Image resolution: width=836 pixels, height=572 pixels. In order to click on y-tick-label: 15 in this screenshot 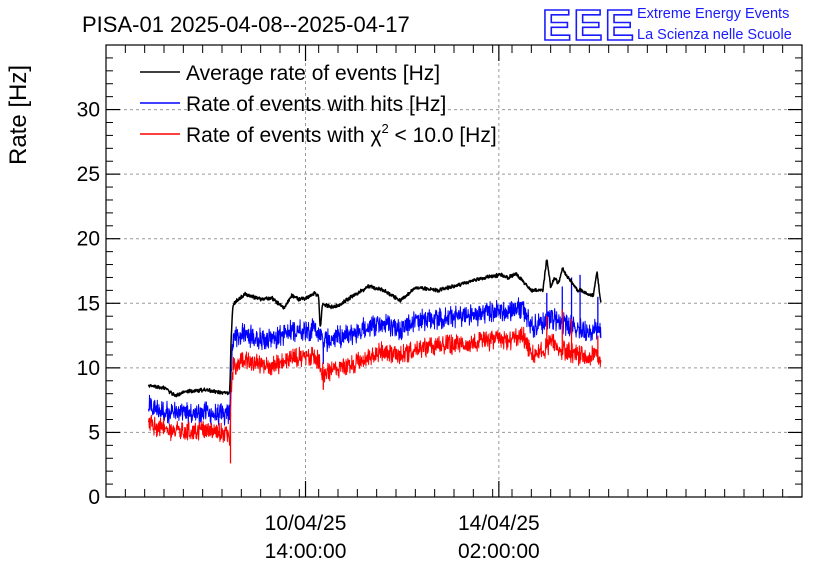, I will do `click(88, 303)`.